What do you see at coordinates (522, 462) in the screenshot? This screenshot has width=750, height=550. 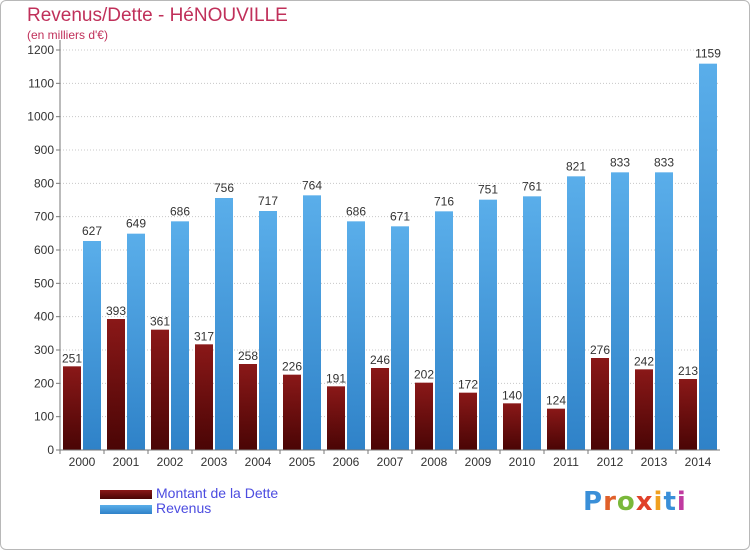 I see `x-tick-label: 2010` at bounding box center [522, 462].